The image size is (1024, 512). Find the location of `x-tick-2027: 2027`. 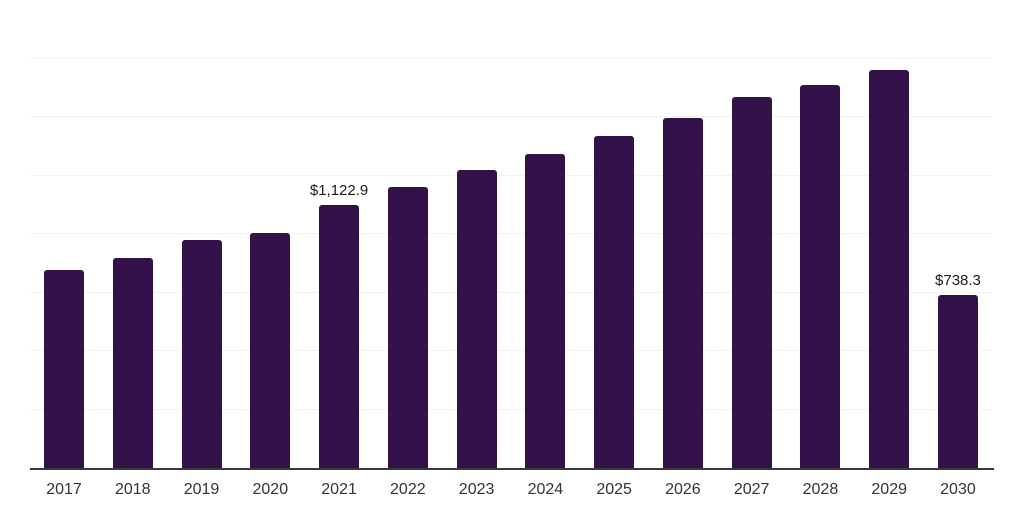

x-tick-2027: 2027 is located at coordinates (751, 489).